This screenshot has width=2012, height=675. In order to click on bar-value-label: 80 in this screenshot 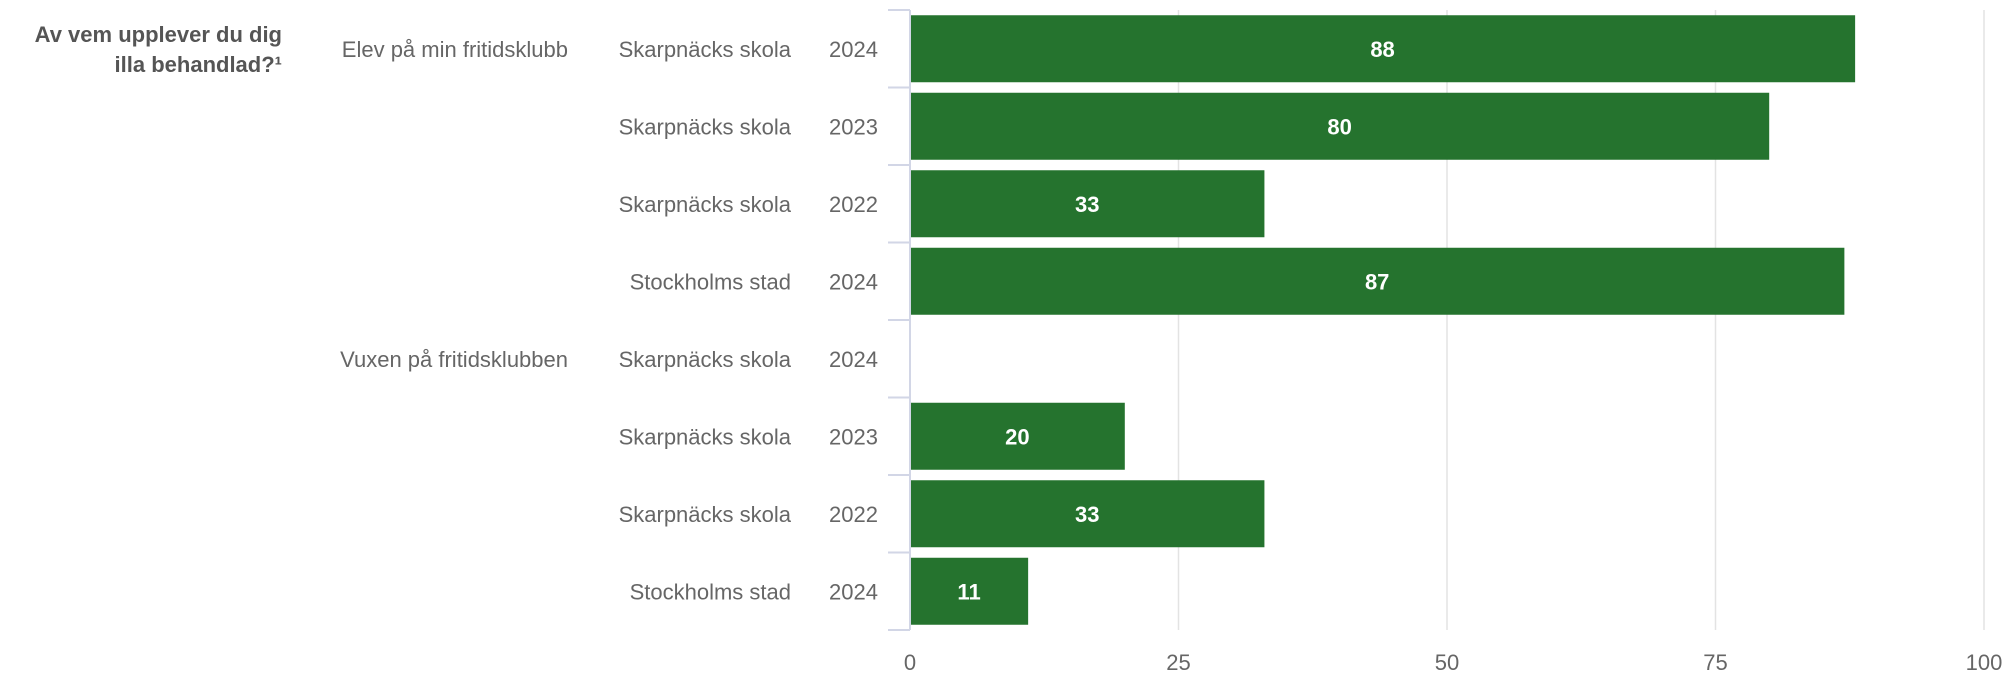, I will do `click(1339, 126)`.